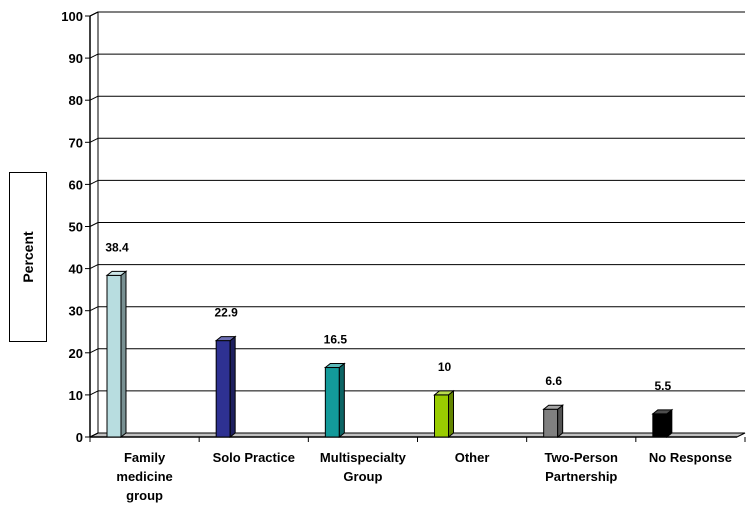 The height and width of the screenshot is (510, 746). I want to click on y-axis-label-box: Percent, so click(28, 257).